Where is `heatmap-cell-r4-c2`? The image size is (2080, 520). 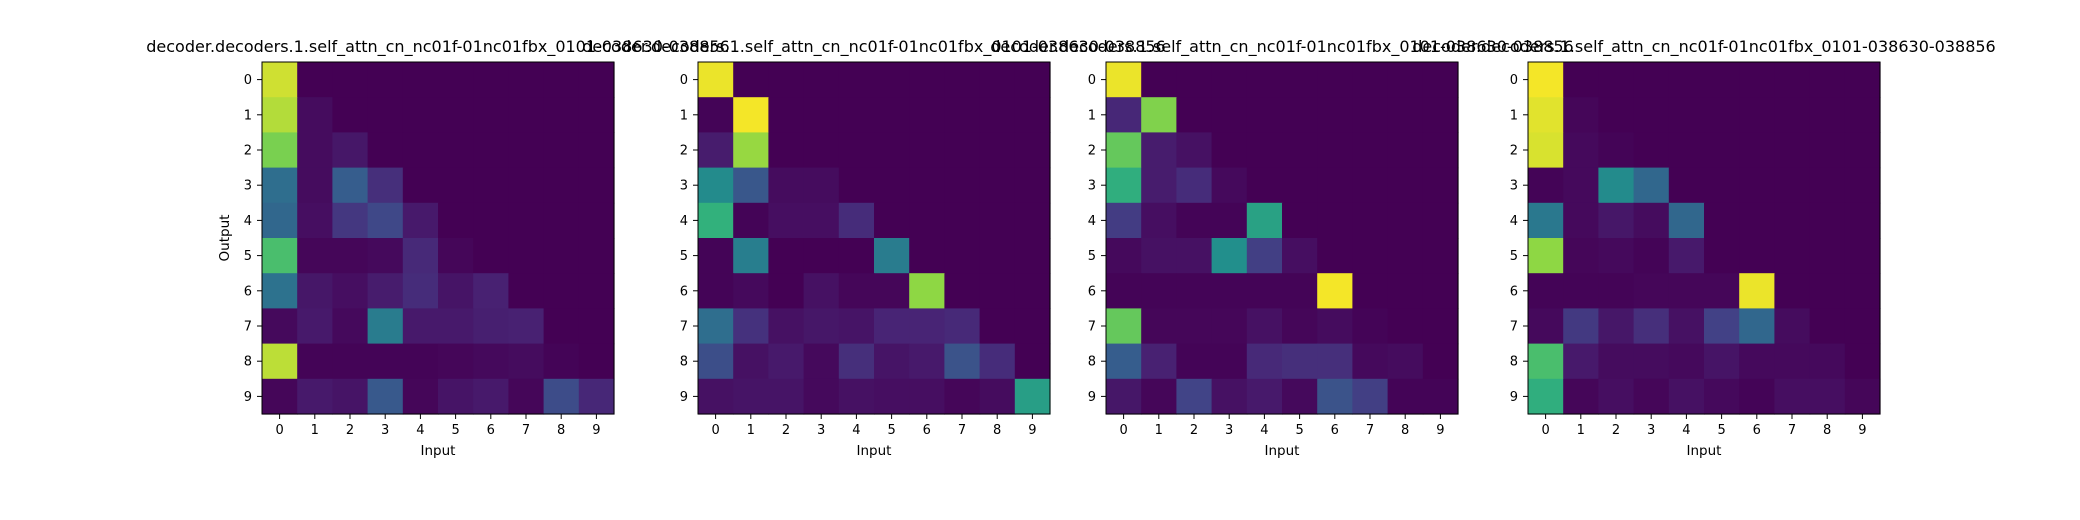
heatmap-cell-r4-c2 is located at coordinates (786, 220).